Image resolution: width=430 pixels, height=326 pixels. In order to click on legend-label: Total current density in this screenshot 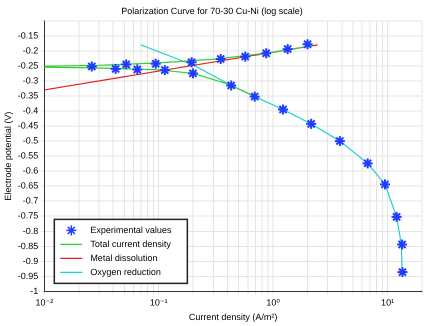, I will do `click(131, 243)`.